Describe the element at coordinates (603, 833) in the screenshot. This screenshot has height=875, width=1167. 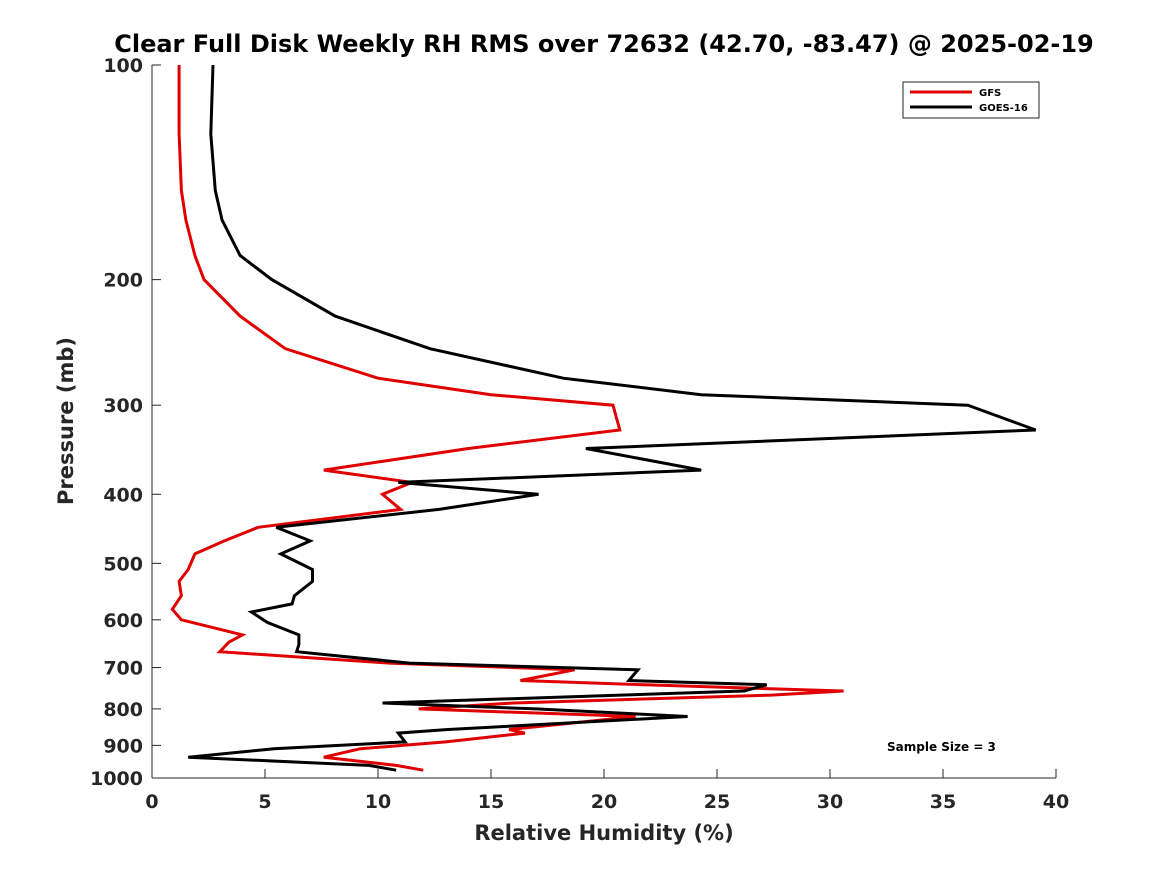
I see `x-axis-label: Relative Humidity (%)` at that location.